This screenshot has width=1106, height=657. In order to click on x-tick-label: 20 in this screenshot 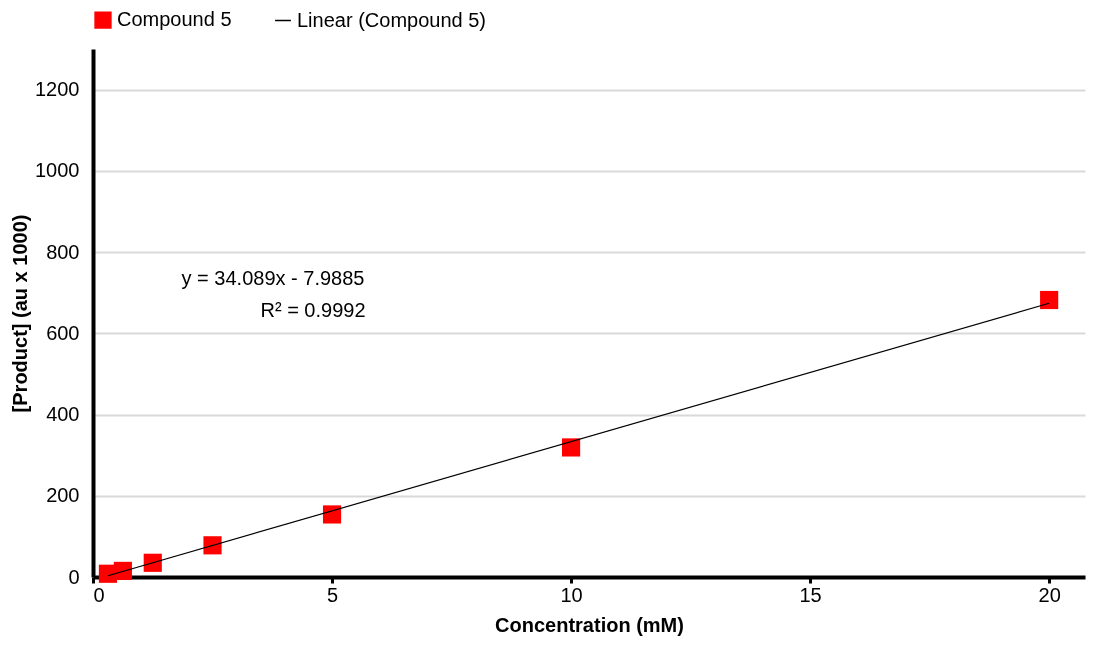, I will do `click(1049, 594)`.